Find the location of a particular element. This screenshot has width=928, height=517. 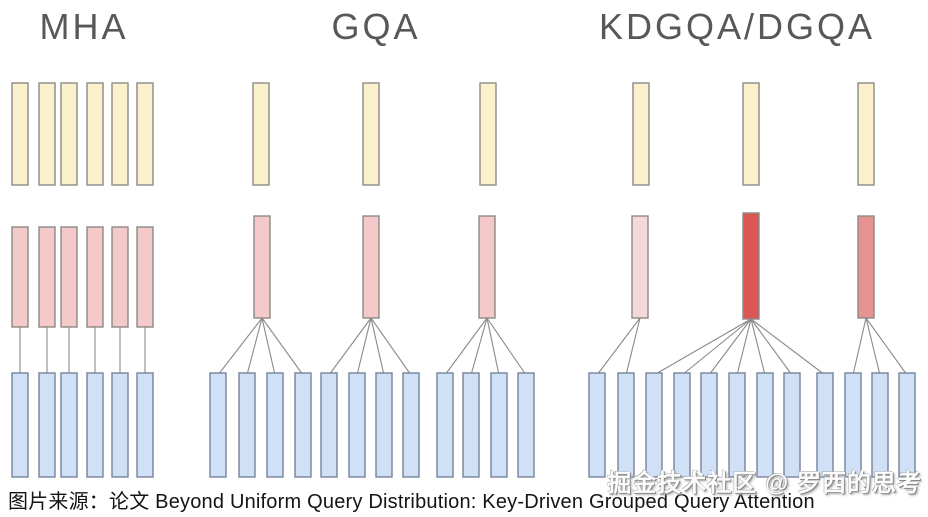

site-watermark: 掘金技术社区 @ 罗西的思考 is located at coordinates (764, 483).